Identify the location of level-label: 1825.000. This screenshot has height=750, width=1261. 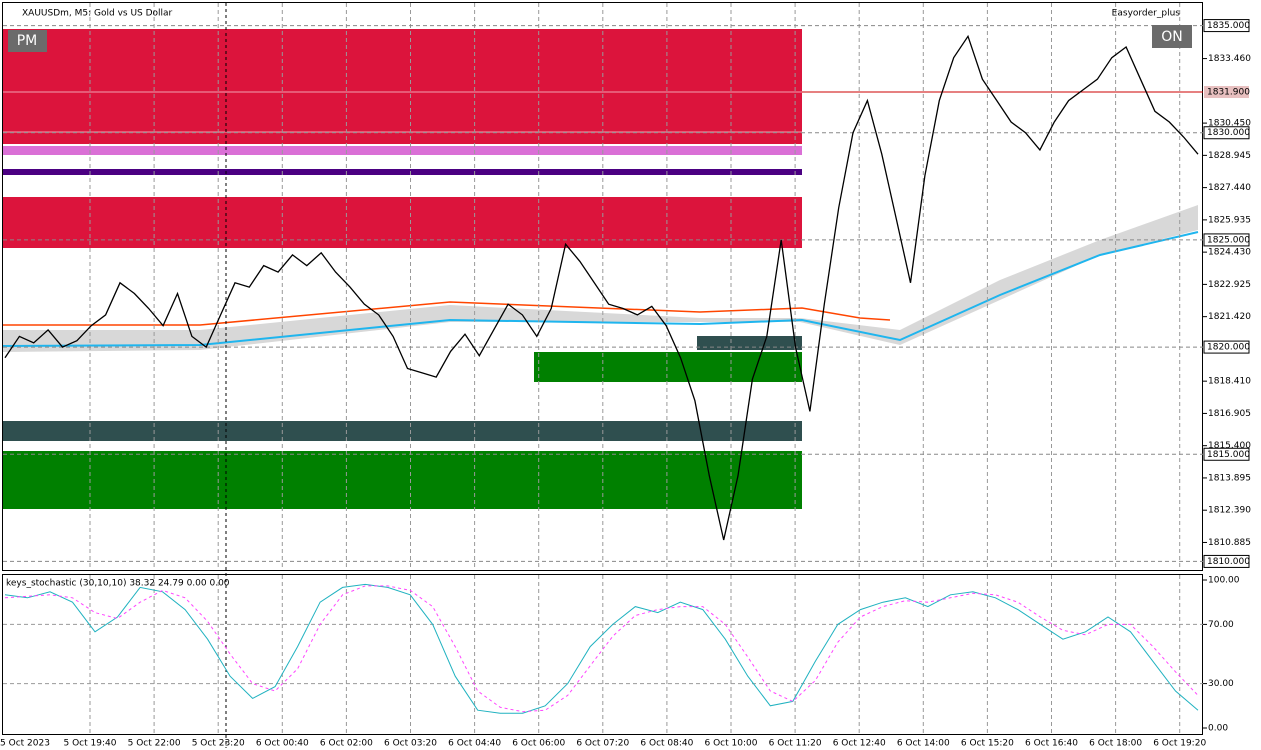
(1228, 240).